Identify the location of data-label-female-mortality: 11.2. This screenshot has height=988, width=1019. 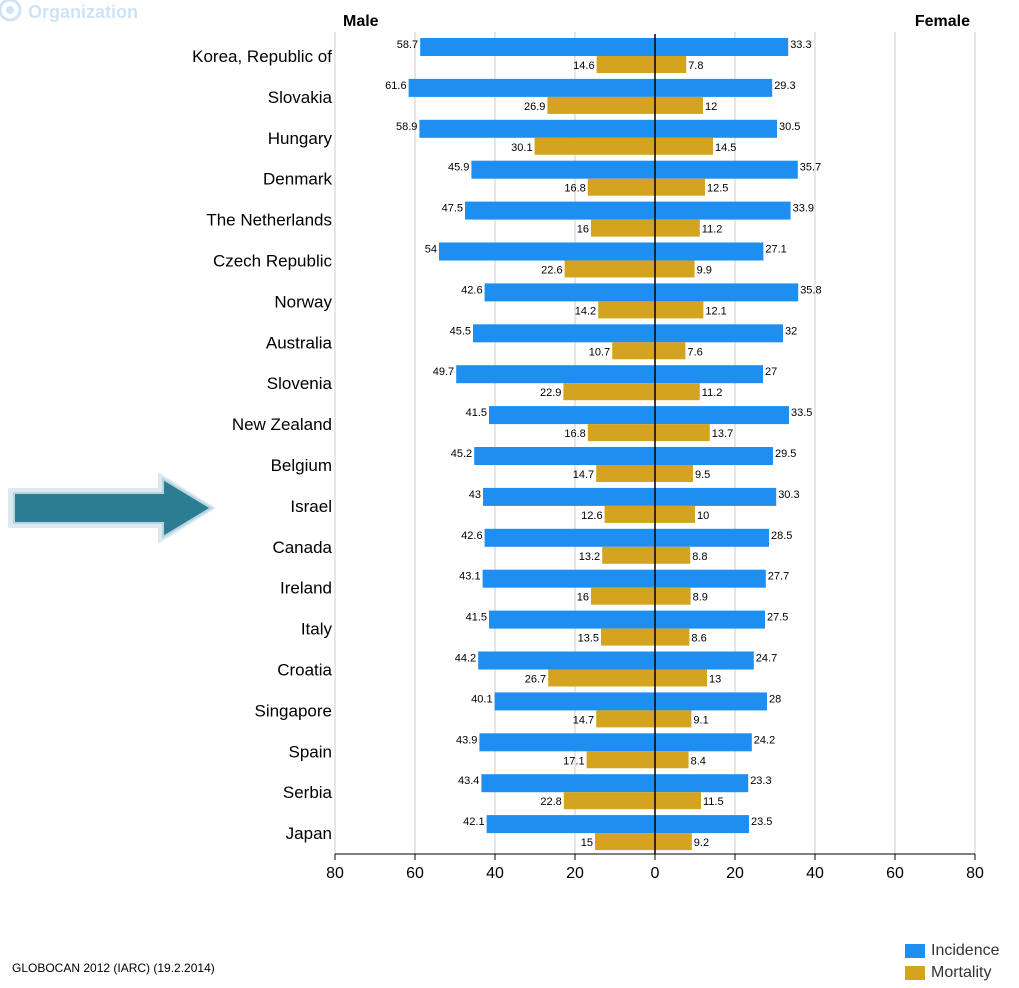
(712, 230).